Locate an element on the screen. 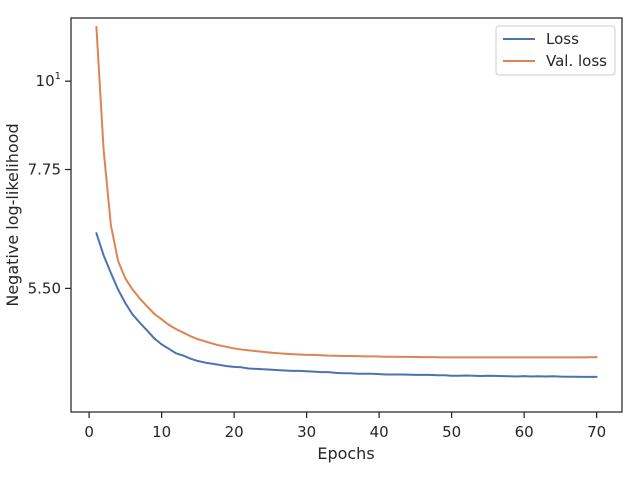  x-tick-label: 70 is located at coordinates (596, 432).